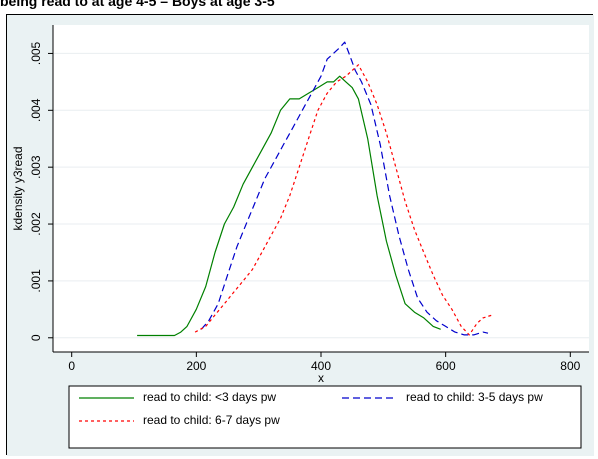 The width and height of the screenshot is (598, 459). I want to click on x-tick-label: 200, so click(196, 366).